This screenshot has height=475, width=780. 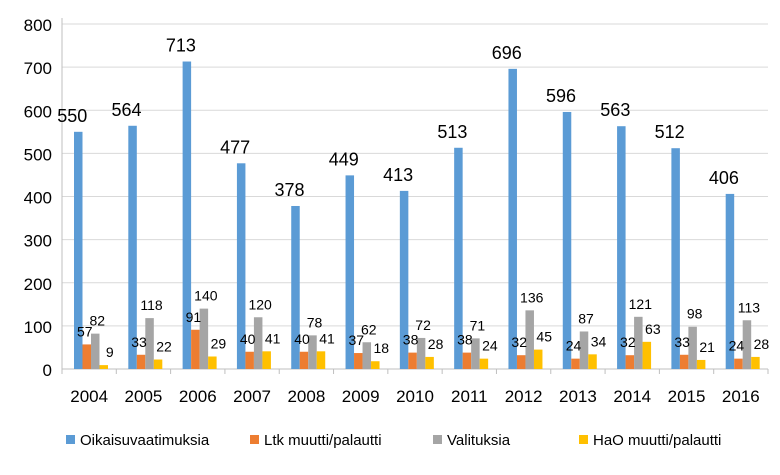 What do you see at coordinates (695, 314) in the screenshot?
I see `data-label: 98` at bounding box center [695, 314].